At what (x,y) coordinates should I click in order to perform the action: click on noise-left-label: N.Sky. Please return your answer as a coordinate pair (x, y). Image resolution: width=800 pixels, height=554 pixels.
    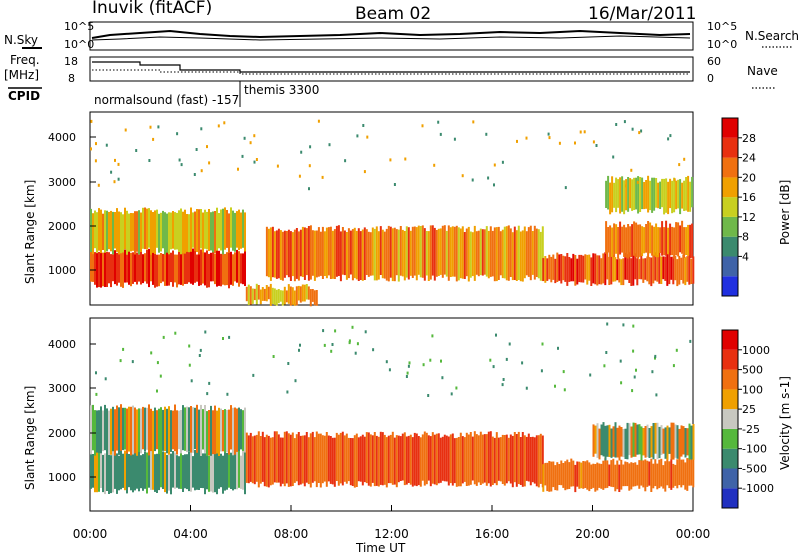
    Looking at the image, I should click on (21, 40).